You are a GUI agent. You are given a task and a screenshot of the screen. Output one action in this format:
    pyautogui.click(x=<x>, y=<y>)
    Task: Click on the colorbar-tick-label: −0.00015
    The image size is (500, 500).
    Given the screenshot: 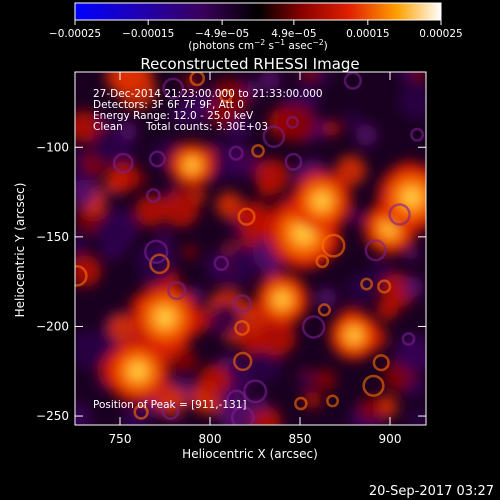 What is the action you would take?
    pyautogui.click(x=148, y=34)
    